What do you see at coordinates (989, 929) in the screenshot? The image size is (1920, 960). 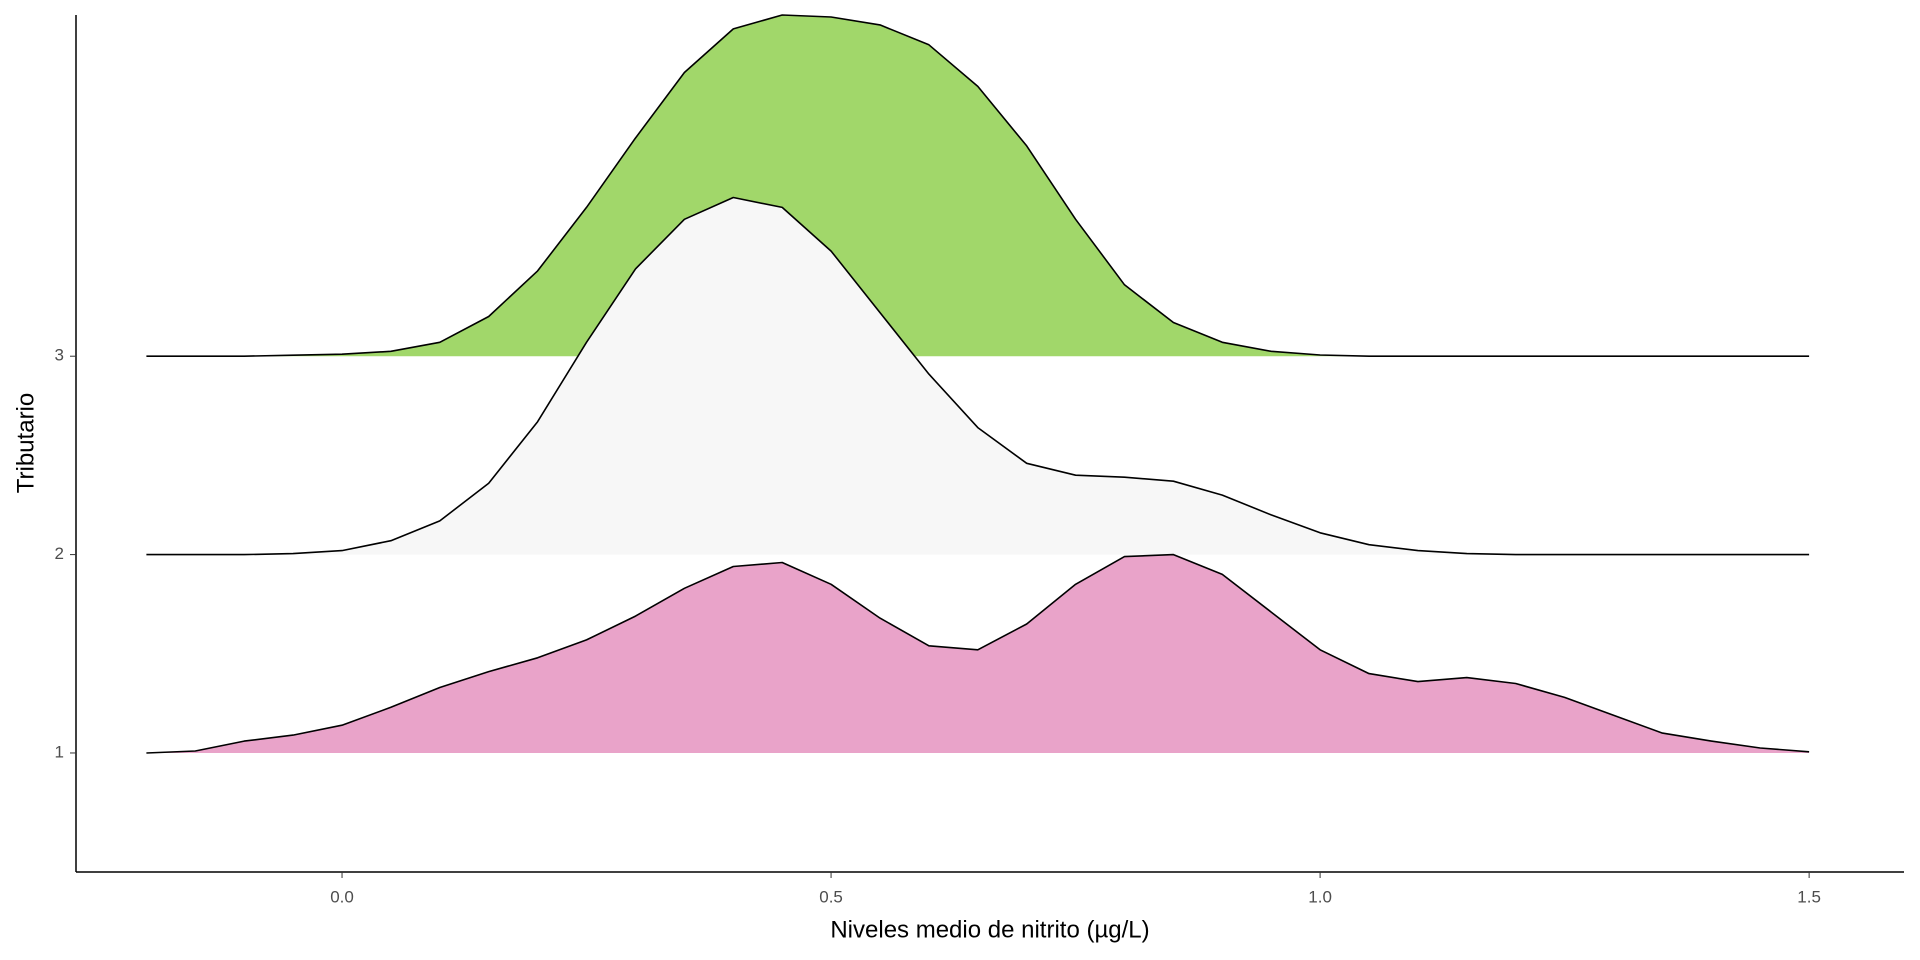 I see `x-axis-title: Niveles medio de nitrito (µg/L)` at bounding box center [989, 929].